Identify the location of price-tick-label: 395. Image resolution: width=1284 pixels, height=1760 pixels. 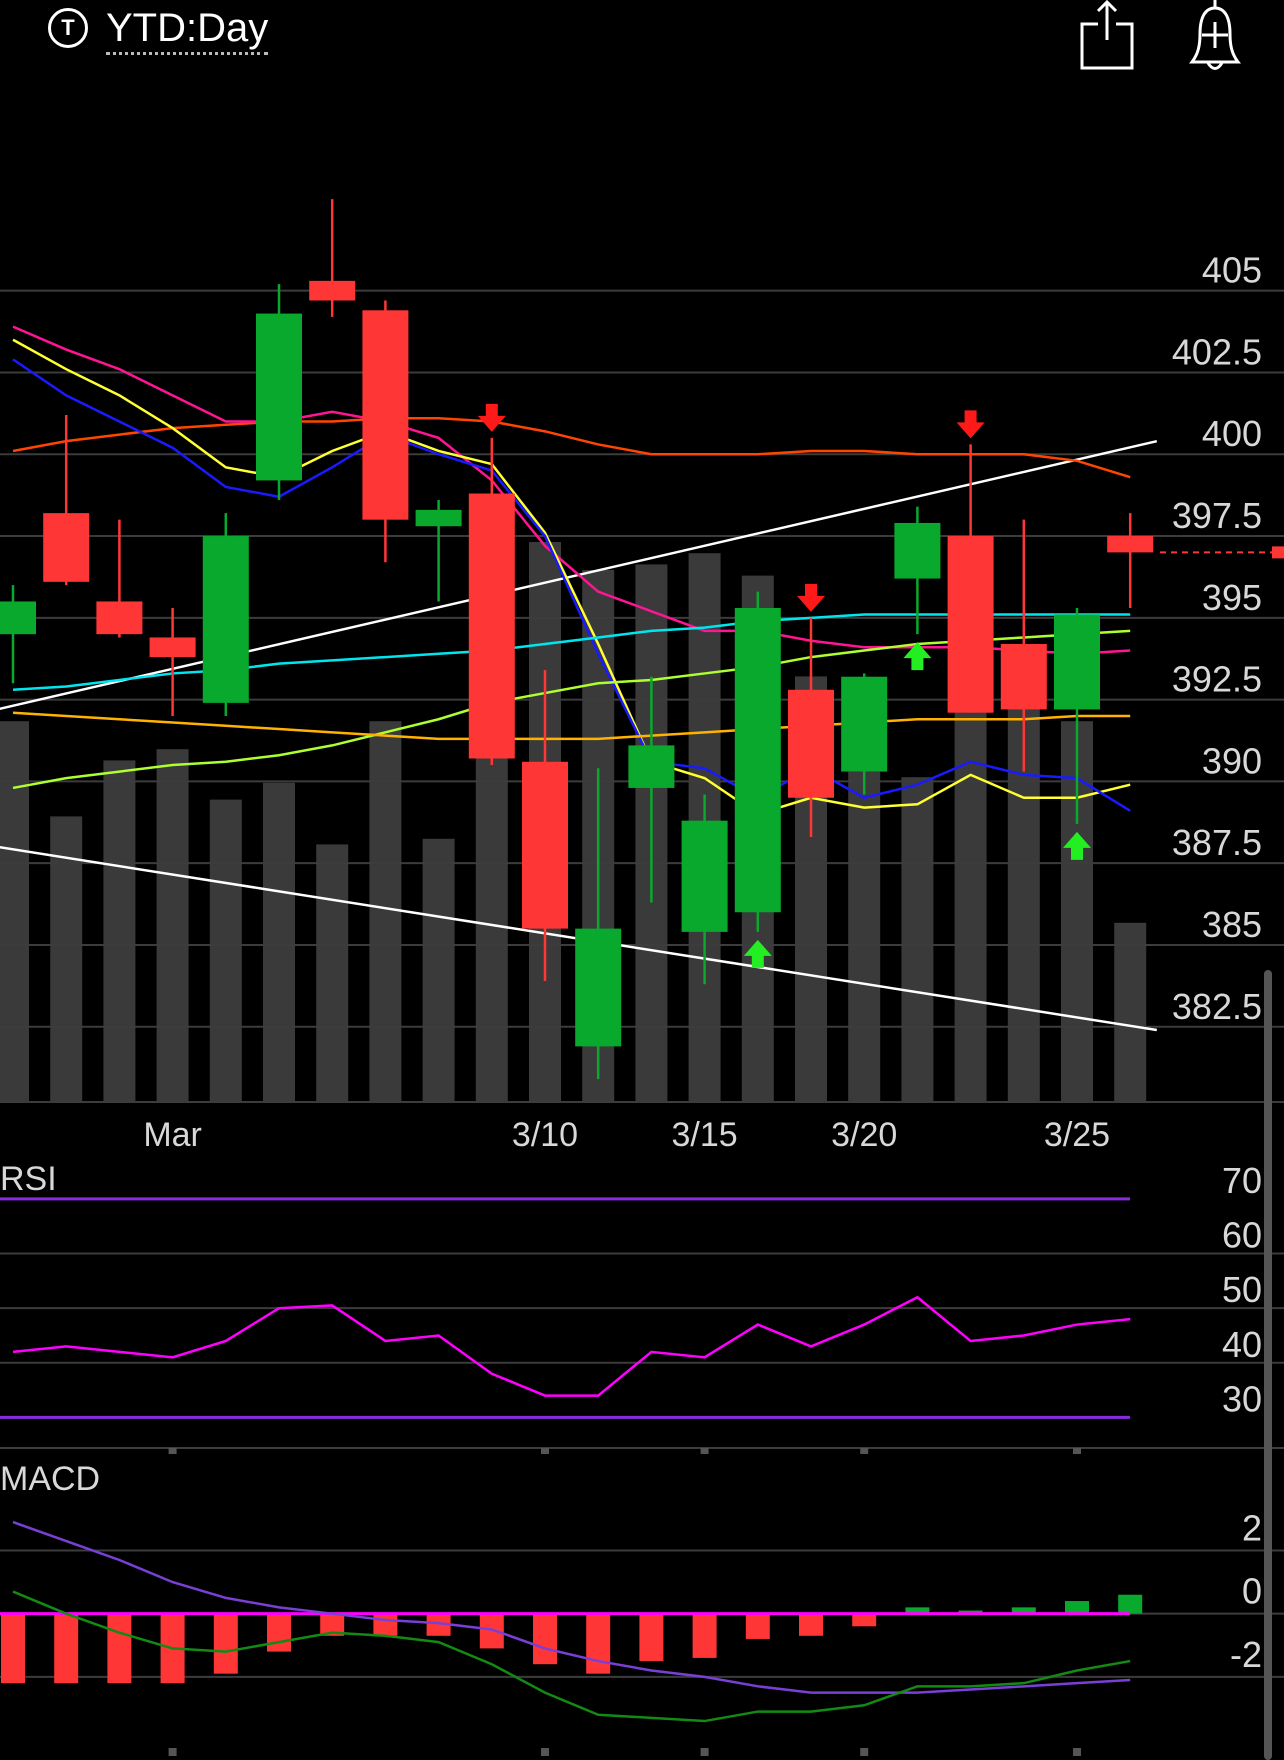
(1232, 597).